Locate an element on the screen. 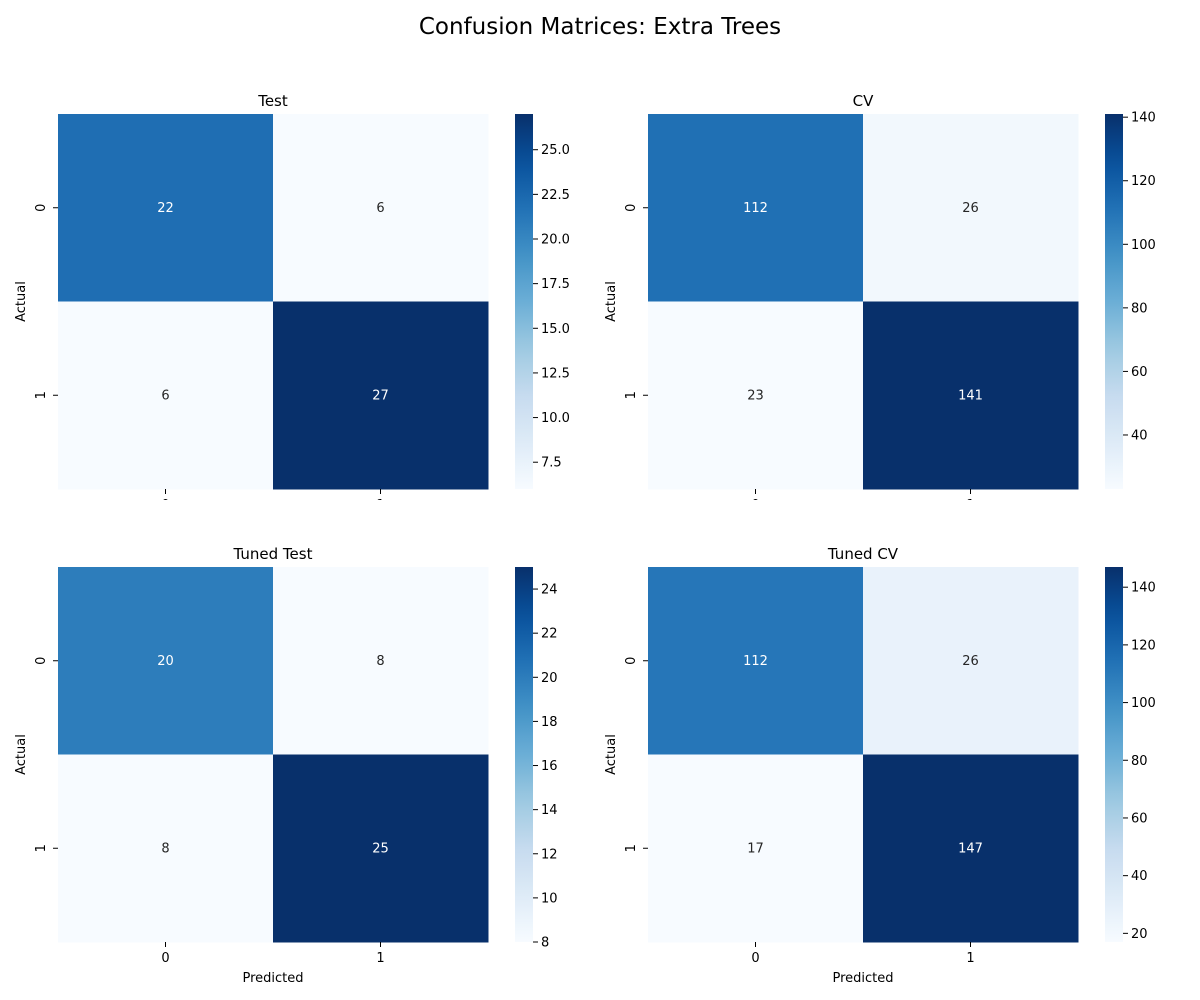  colorbar-tick-label: 15.0 is located at coordinates (555, 329).